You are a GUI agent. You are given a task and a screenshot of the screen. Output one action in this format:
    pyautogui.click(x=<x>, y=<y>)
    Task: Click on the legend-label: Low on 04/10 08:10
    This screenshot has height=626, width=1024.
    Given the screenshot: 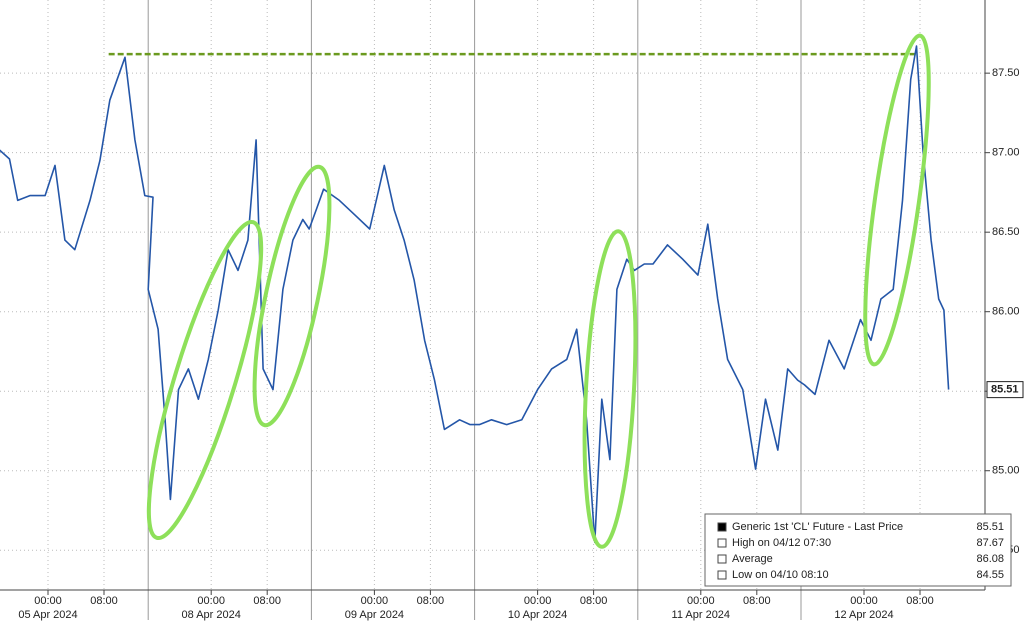 What is the action you would take?
    pyautogui.click(x=780, y=575)
    